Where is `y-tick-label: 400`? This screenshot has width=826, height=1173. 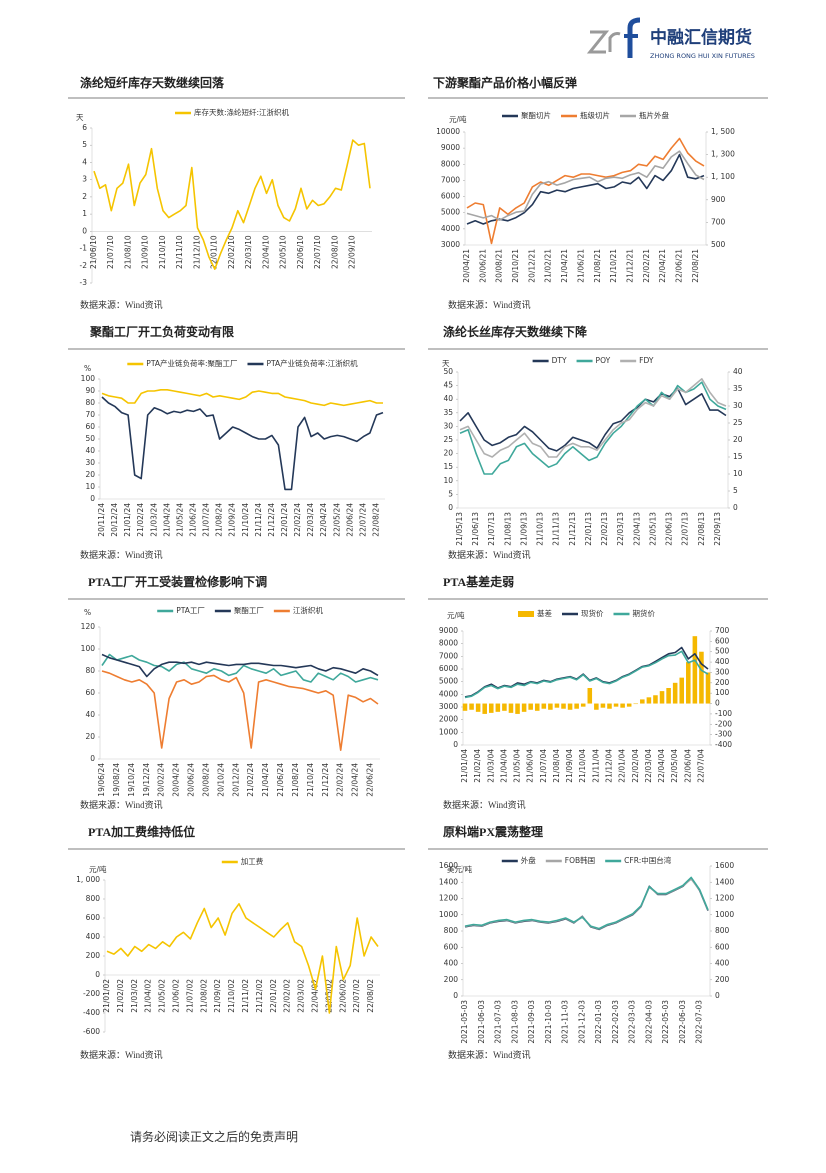 y-tick-label: 400 is located at coordinates (93, 936).